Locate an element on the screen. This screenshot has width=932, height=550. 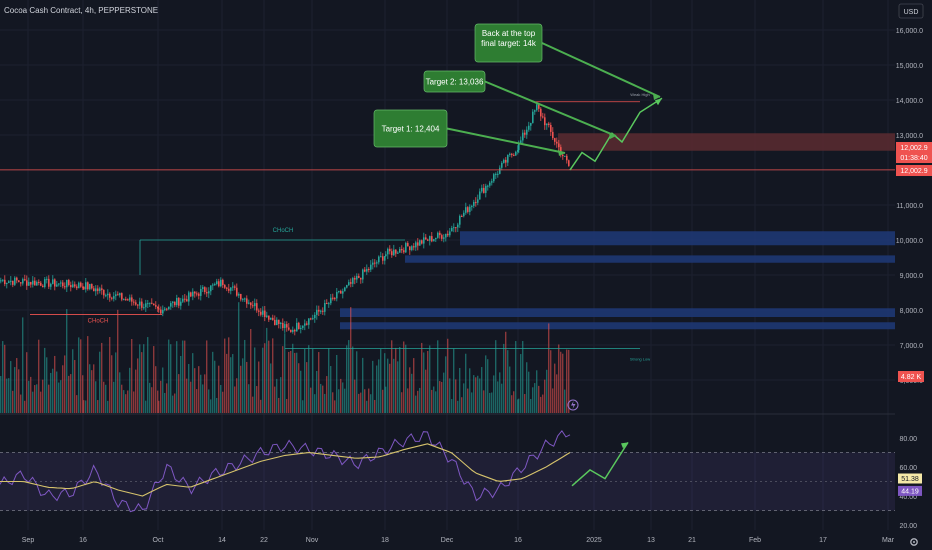
gear-icon is located at coordinates (914, 542).